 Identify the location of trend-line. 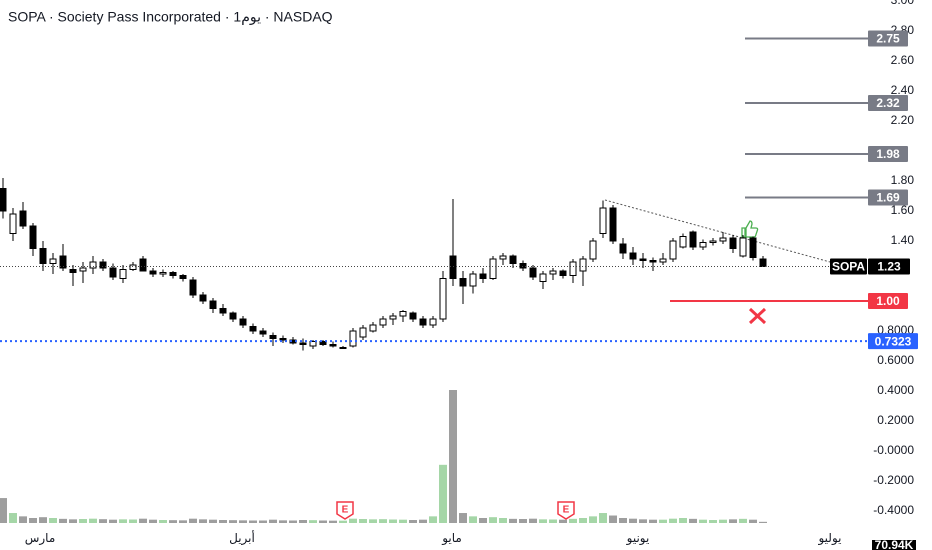
(717, 231).